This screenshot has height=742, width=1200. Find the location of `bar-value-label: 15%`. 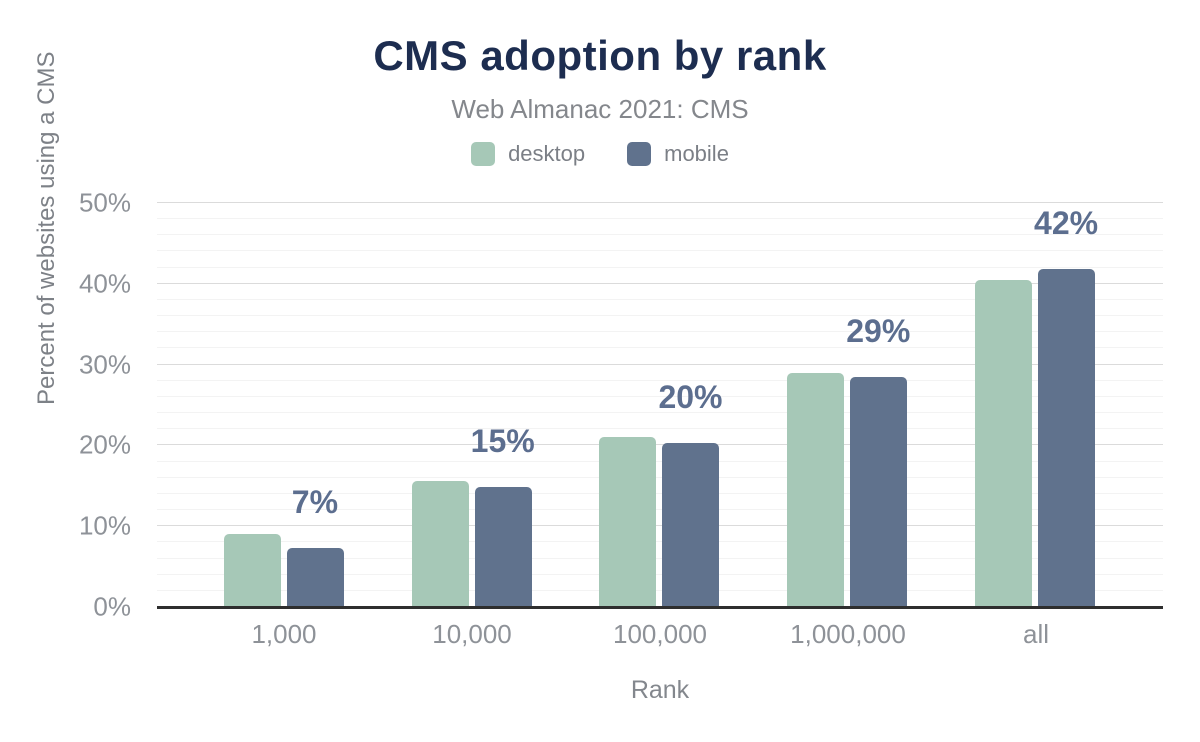

bar-value-label: 15% is located at coordinates (502, 440).